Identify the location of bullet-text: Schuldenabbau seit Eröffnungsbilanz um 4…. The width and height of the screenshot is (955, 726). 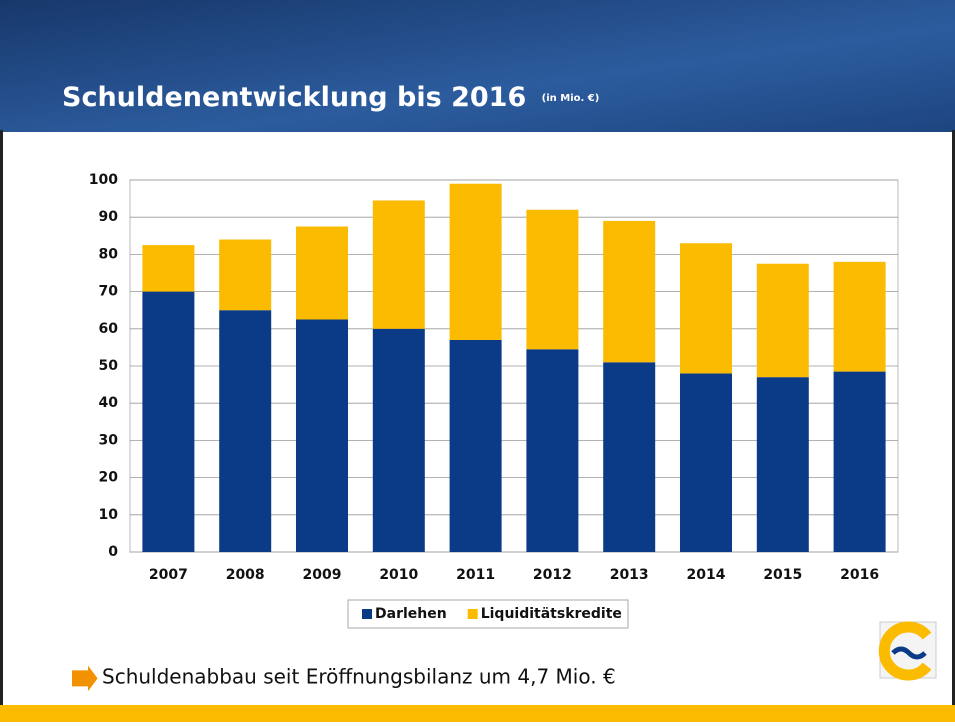
(359, 677).